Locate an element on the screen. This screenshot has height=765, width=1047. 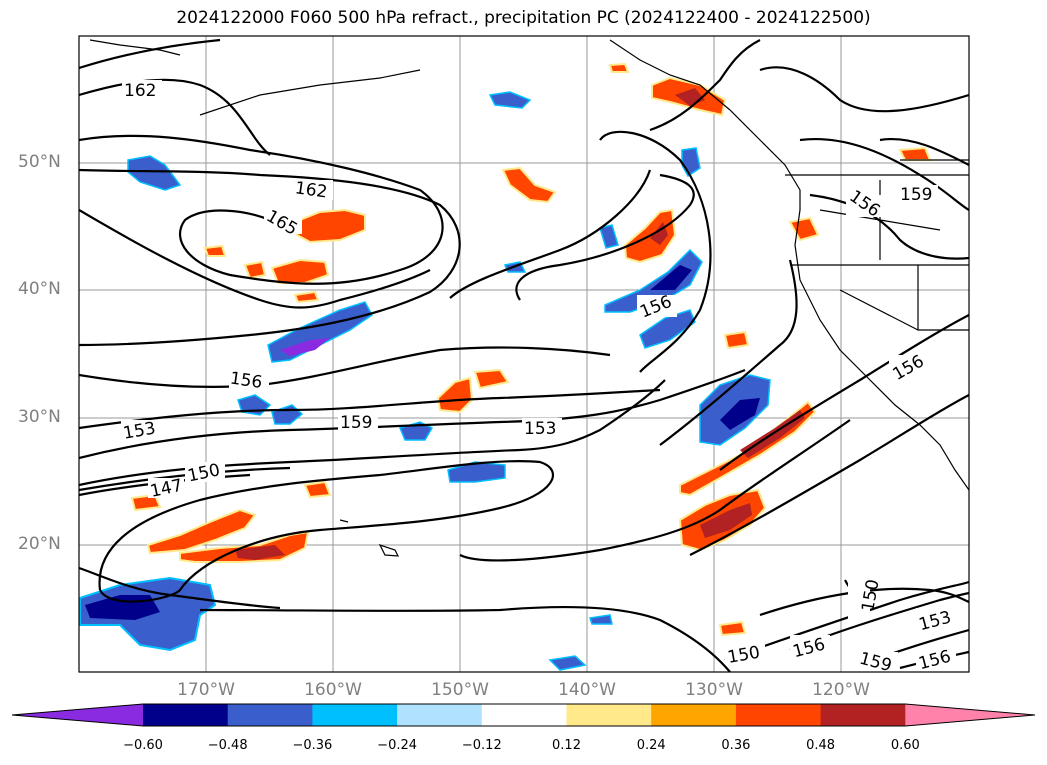
colorbar-outline is located at coordinates (523, 715).